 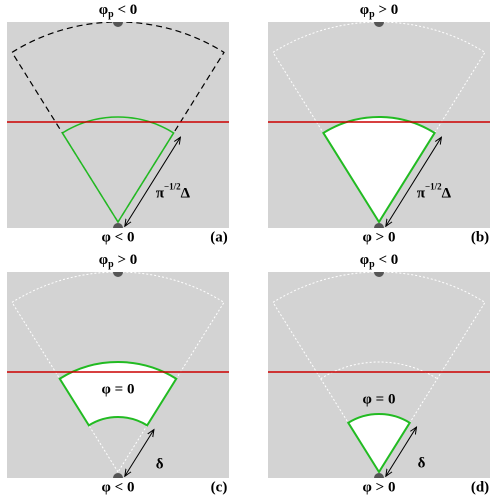 What do you see at coordinates (219, 487) in the screenshot?
I see `panel-tag: (c)` at bounding box center [219, 487].